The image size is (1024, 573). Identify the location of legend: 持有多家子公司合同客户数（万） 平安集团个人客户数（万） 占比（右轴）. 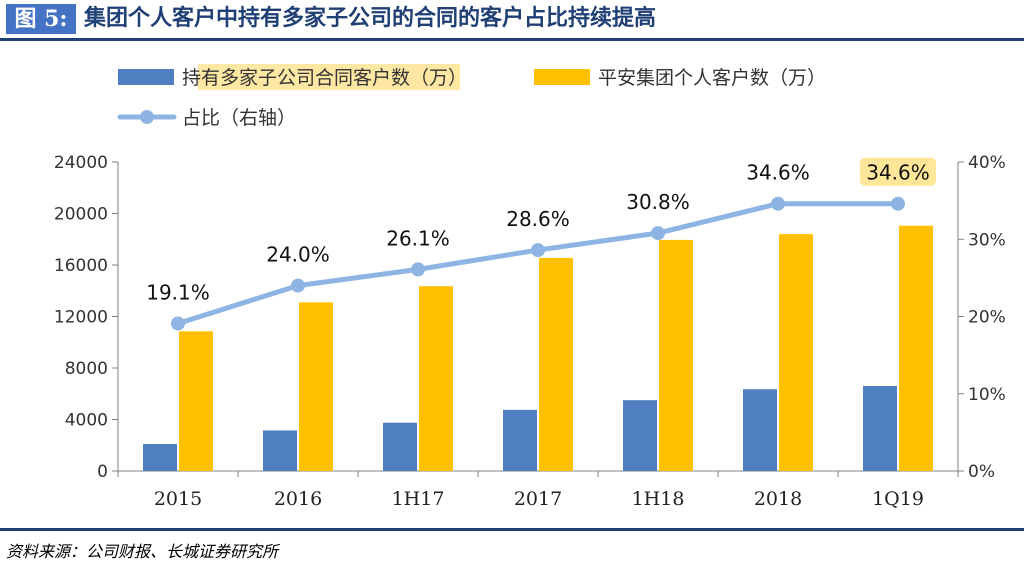
(471, 96).